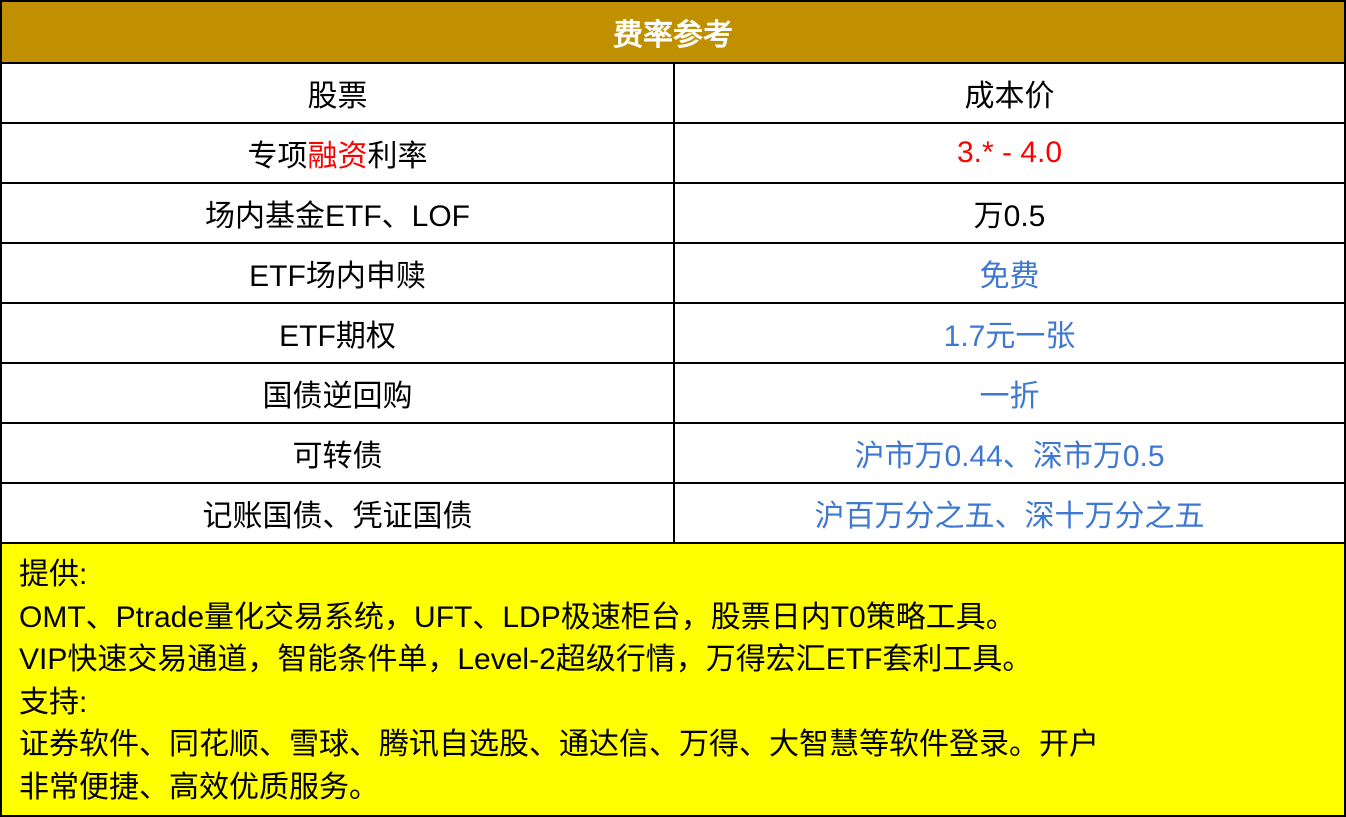 This screenshot has height=817, width=1346. What do you see at coordinates (277, 156) in the screenshot?
I see `label-part: 专项` at bounding box center [277, 156].